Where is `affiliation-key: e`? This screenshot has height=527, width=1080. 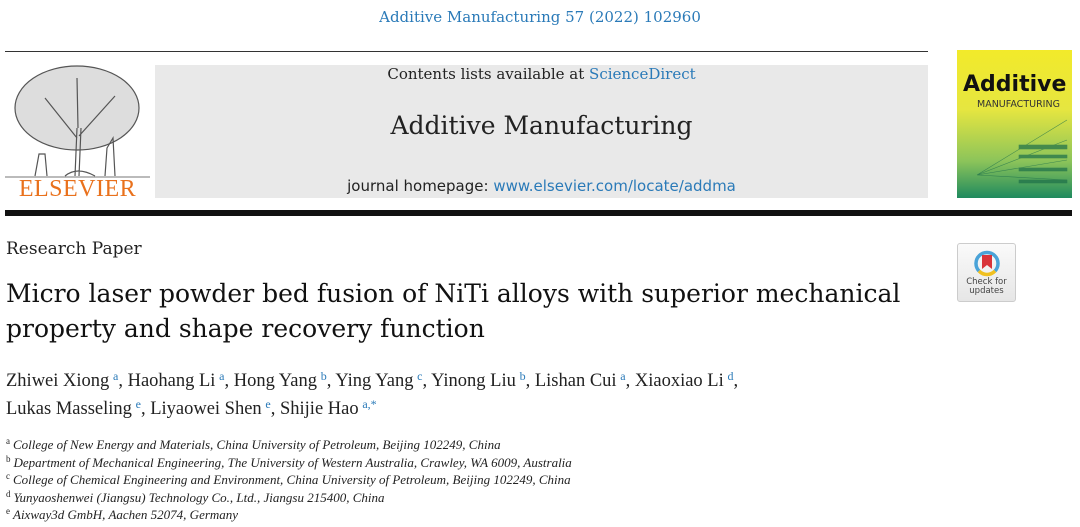
affiliation-key: e is located at coordinates (8, 511).